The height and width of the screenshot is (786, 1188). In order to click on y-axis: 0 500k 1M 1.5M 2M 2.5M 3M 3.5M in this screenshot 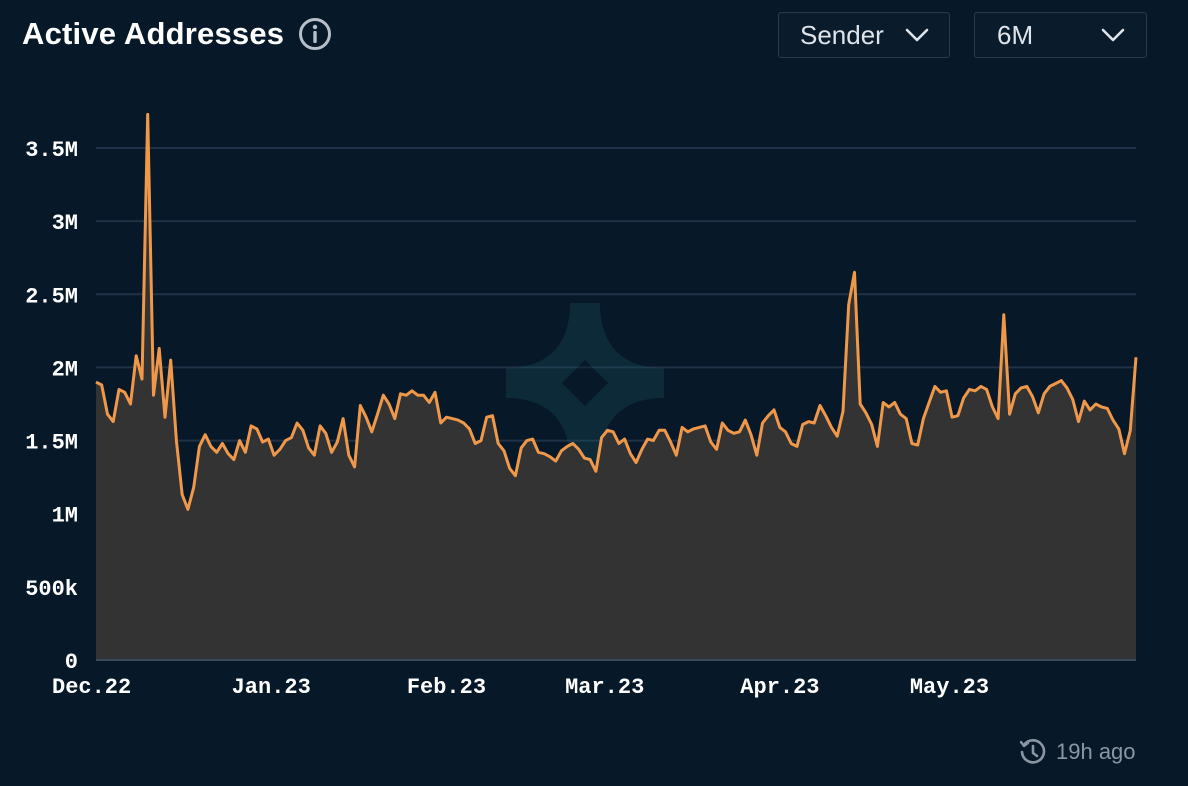, I will do `click(51, 406)`.